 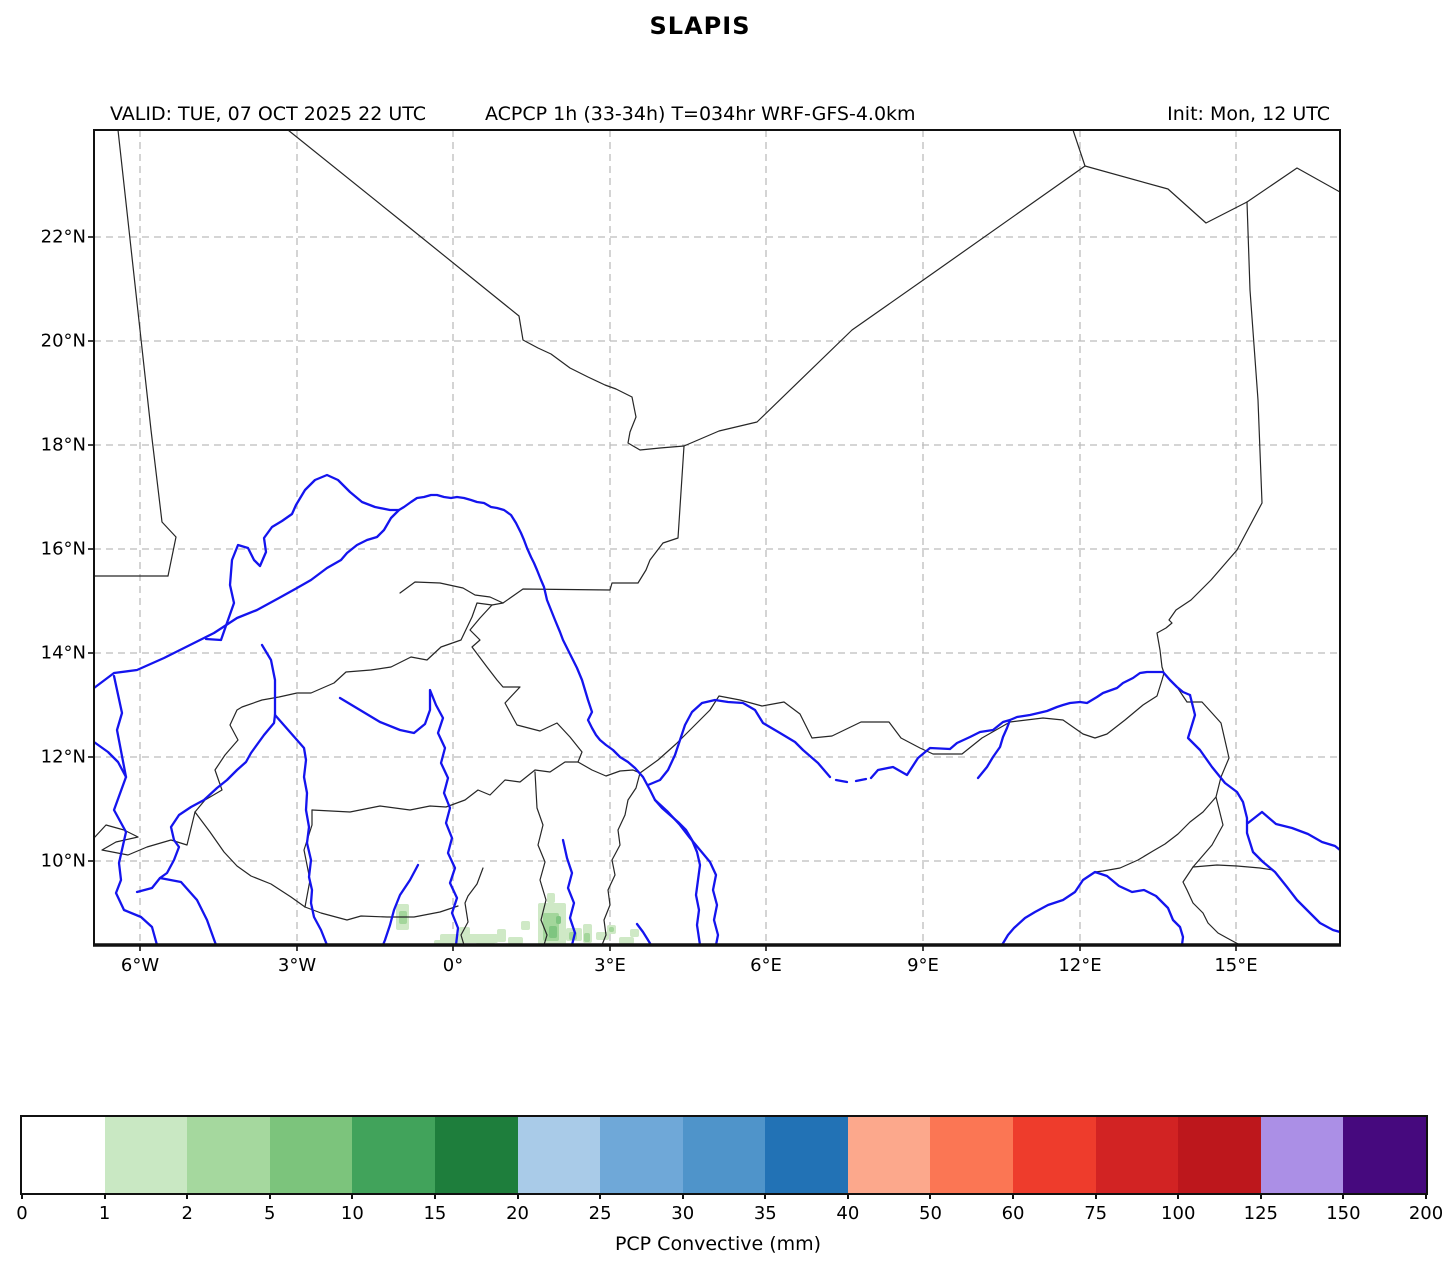 I want to click on colorbar-tick-label: 15, so click(x=435, y=1213).